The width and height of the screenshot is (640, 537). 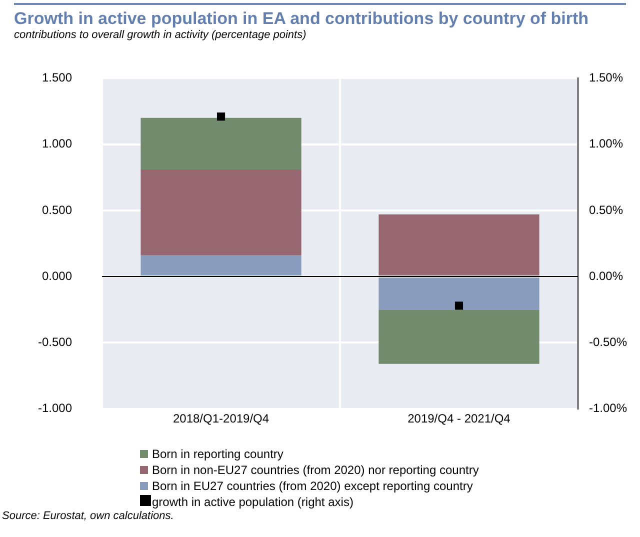 What do you see at coordinates (606, 275) in the screenshot?
I see `y2-tick-label: 0.00%` at bounding box center [606, 275].